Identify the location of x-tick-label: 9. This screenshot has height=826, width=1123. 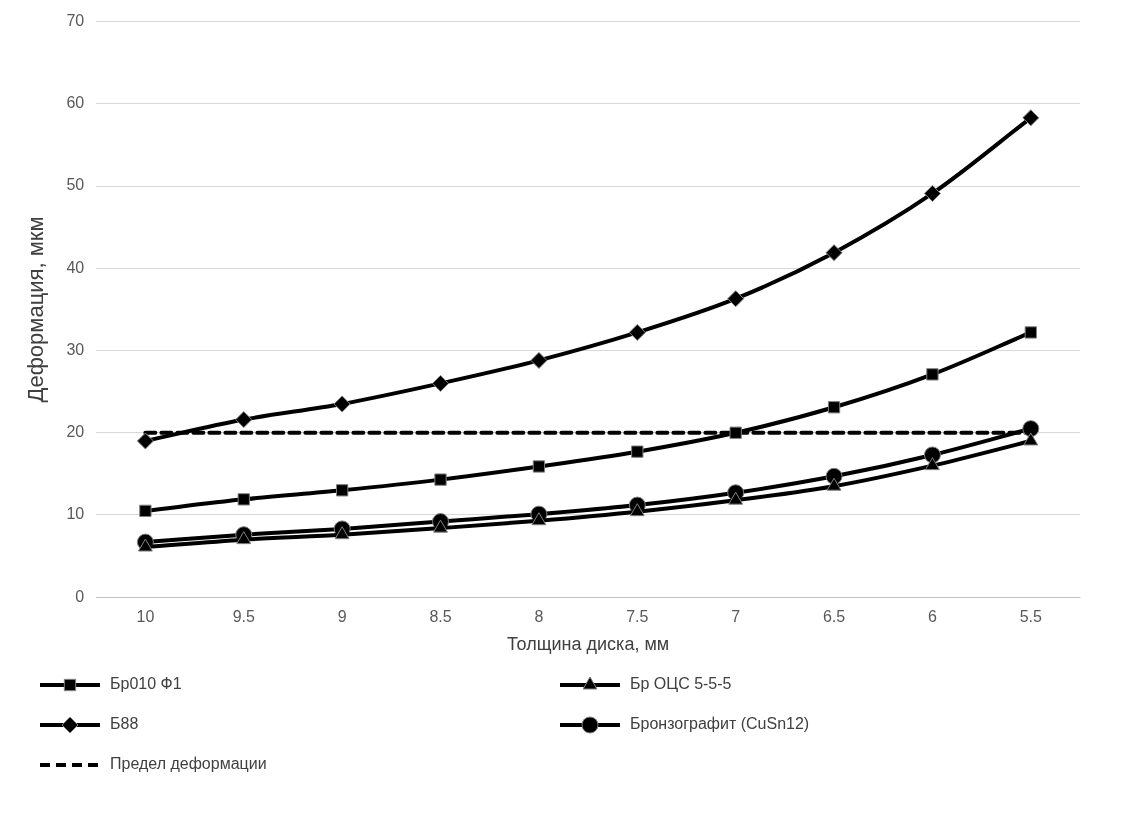
(342, 617).